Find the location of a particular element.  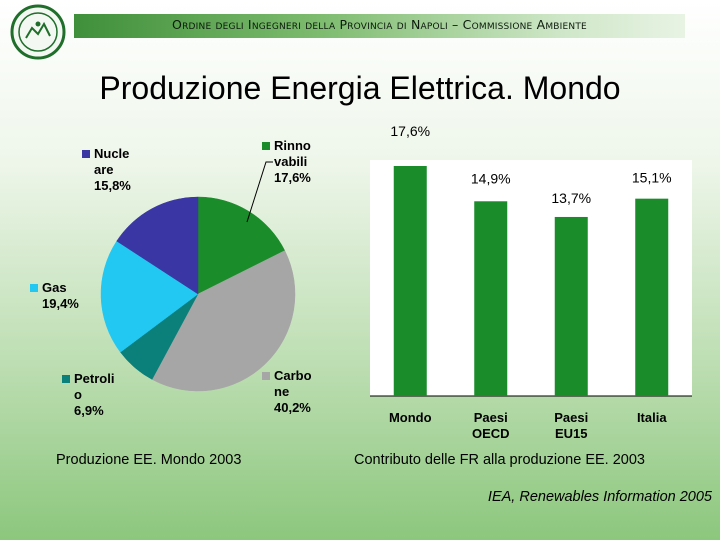

logo-seal-icon is located at coordinates (38, 32).